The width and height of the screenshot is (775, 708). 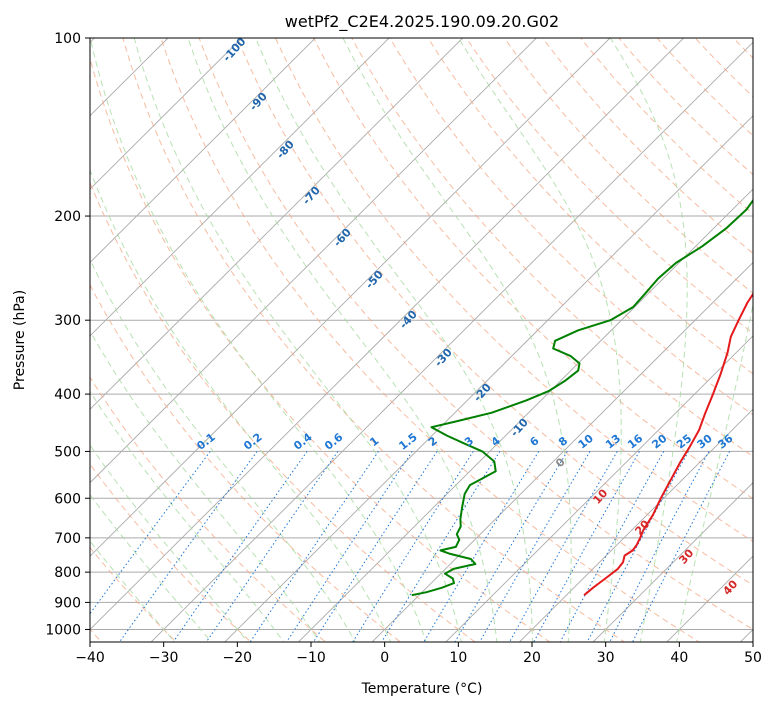 I want to click on x-tick-label: 10, so click(x=458, y=658).